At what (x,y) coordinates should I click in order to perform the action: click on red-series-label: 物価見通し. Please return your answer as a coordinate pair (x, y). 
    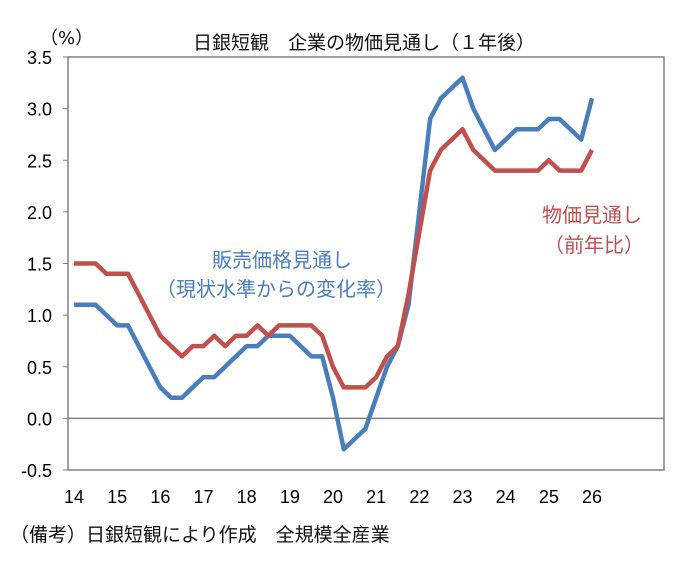
    Looking at the image, I should click on (592, 215).